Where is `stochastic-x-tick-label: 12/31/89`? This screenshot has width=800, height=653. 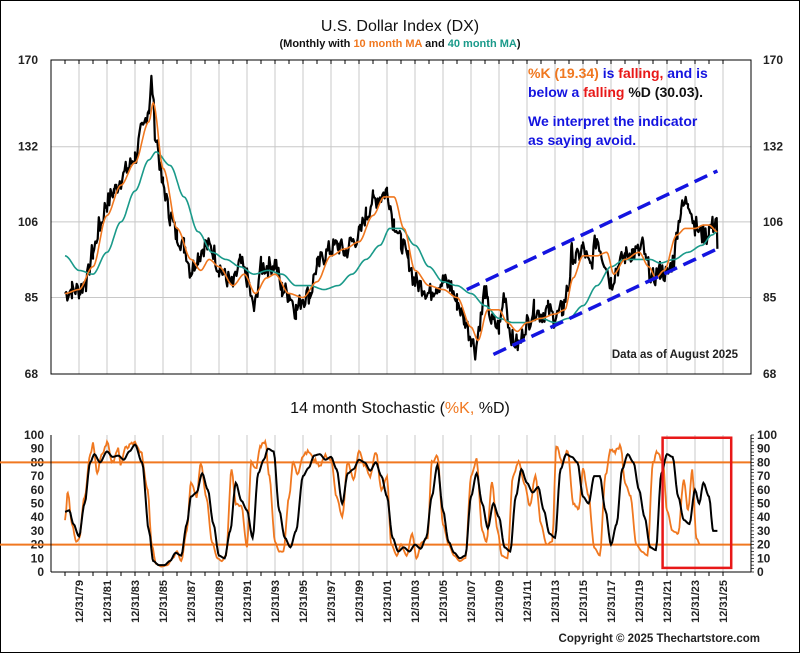
stochastic-x-tick-label: 12/31/89 is located at coordinates (220, 601).